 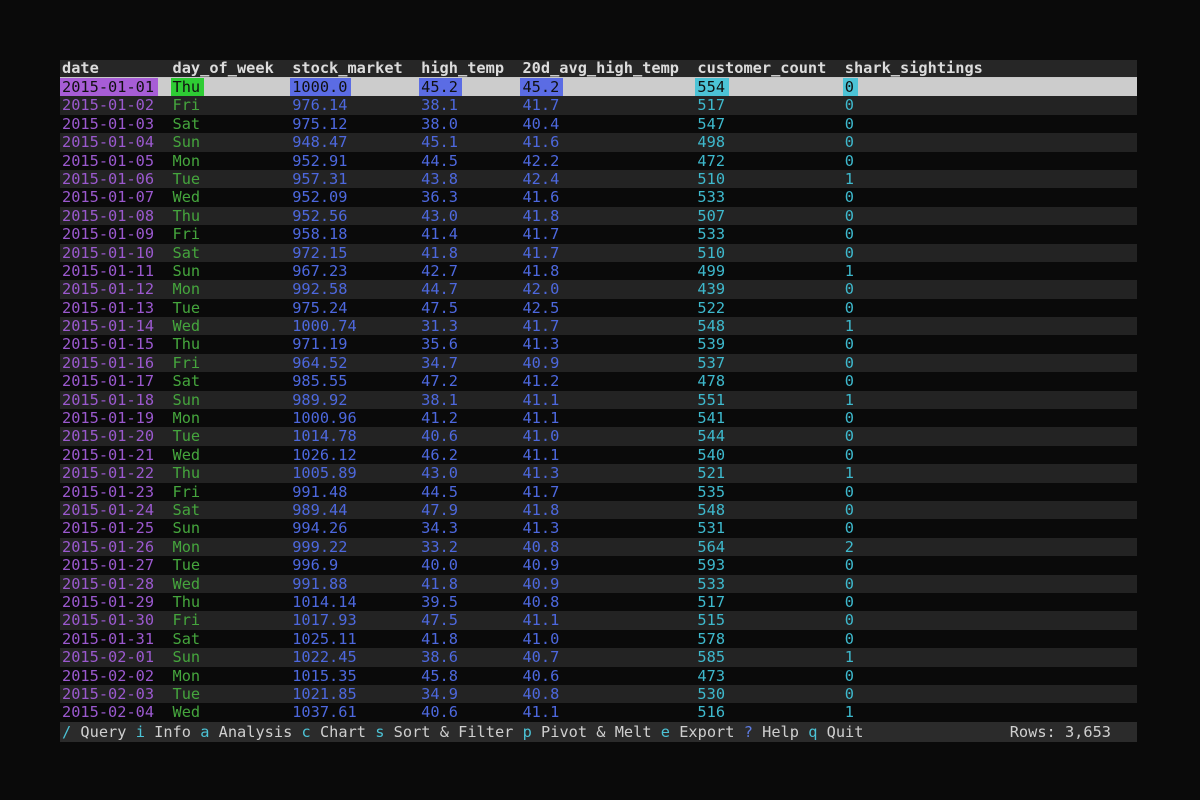 What do you see at coordinates (334, 731) in the screenshot?
I see `menu-item-chart: c Chart` at bounding box center [334, 731].